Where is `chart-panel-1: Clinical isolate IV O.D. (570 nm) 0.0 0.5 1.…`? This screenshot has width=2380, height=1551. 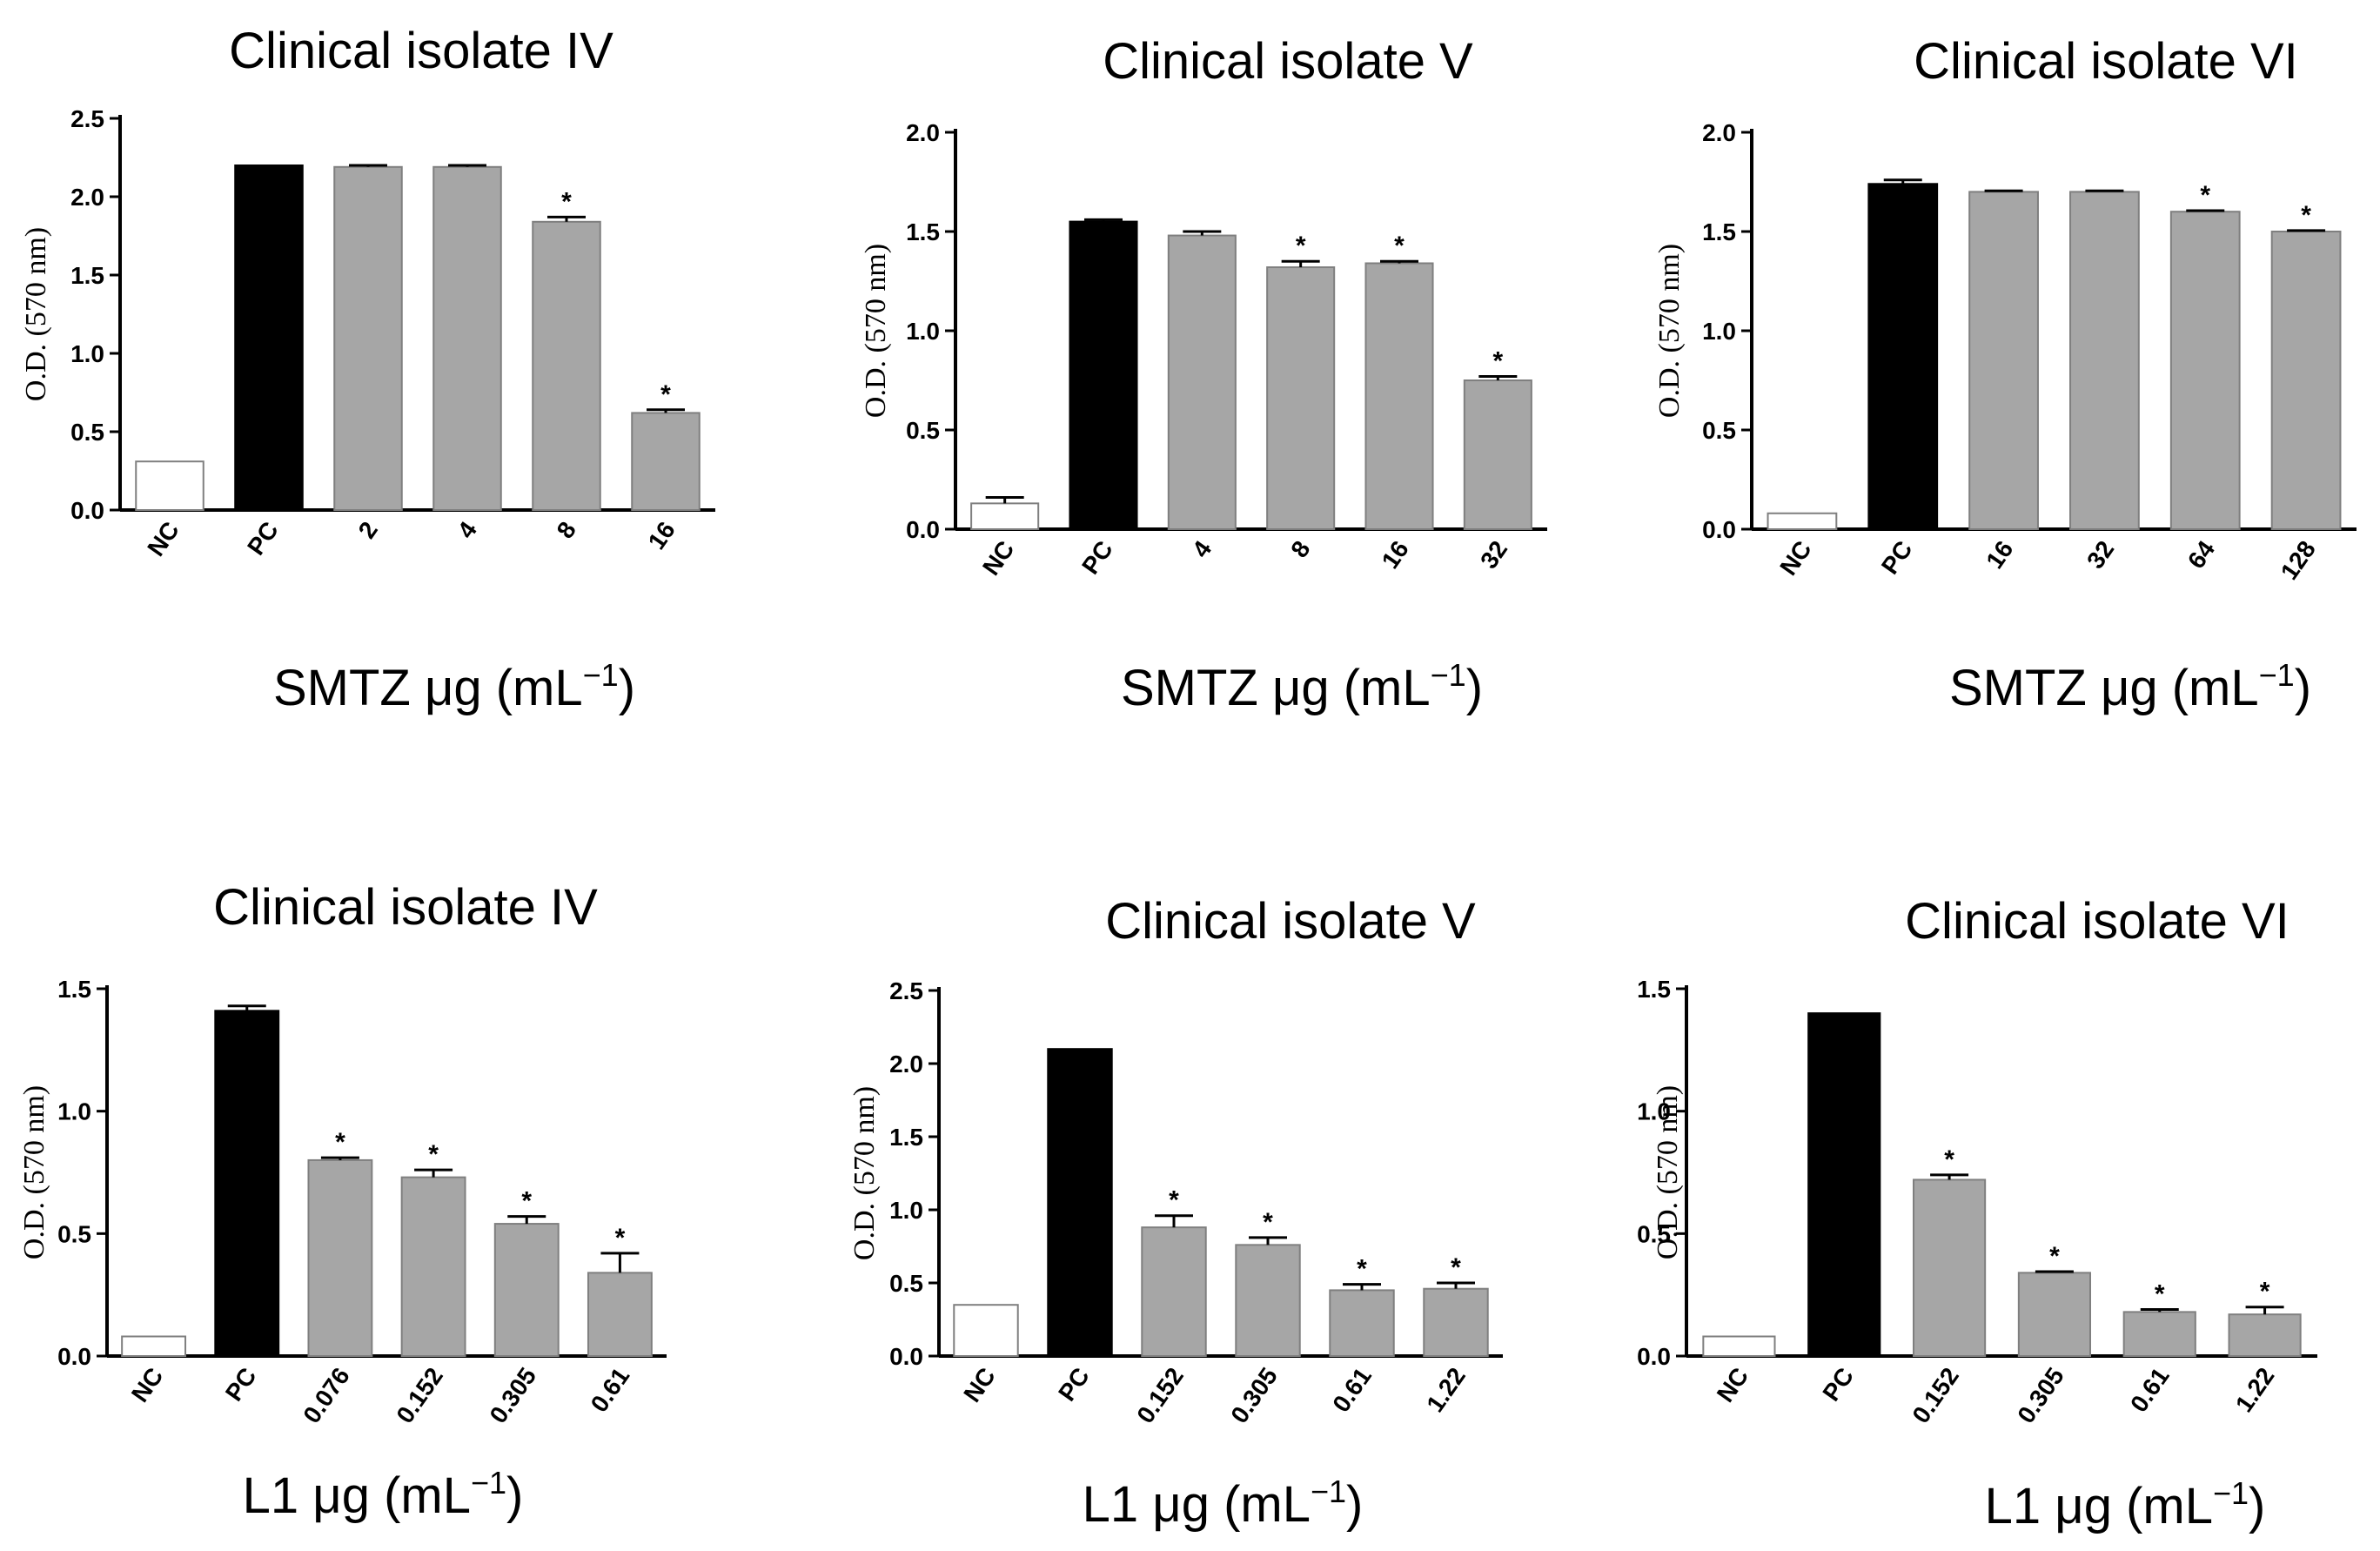 chart-panel-1: Clinical isolate IV O.D. (570 nm) 0.0 0.5 1.… is located at coordinates (367, 369).